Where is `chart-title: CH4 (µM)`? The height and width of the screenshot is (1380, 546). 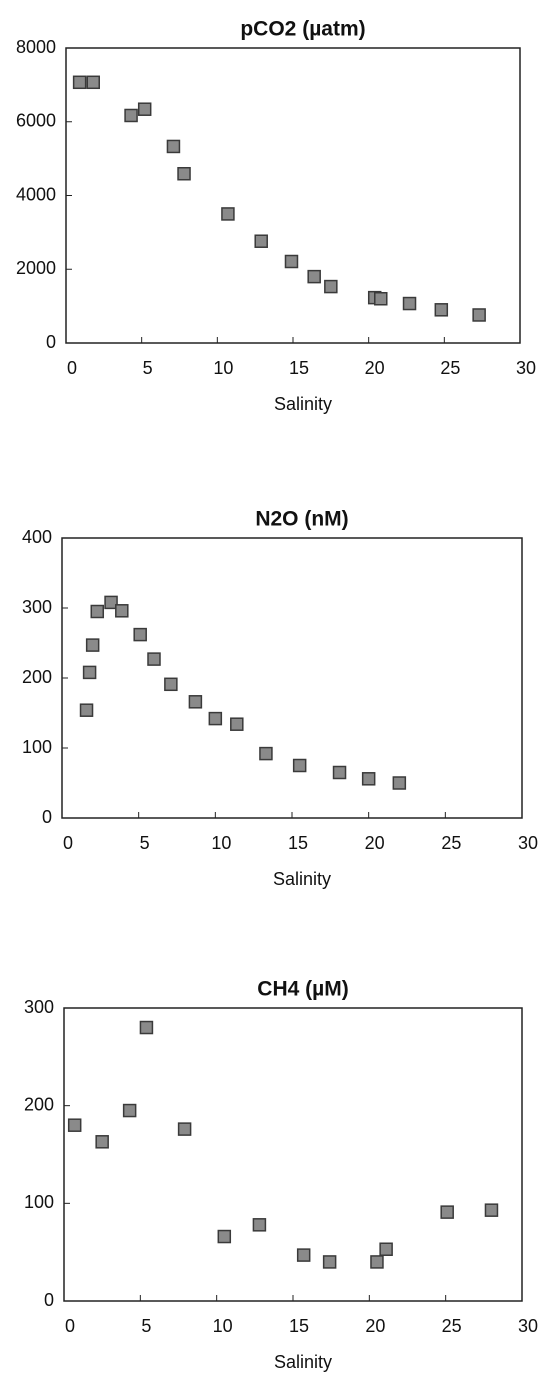 chart-title: CH4 (µM) is located at coordinates (302, 989).